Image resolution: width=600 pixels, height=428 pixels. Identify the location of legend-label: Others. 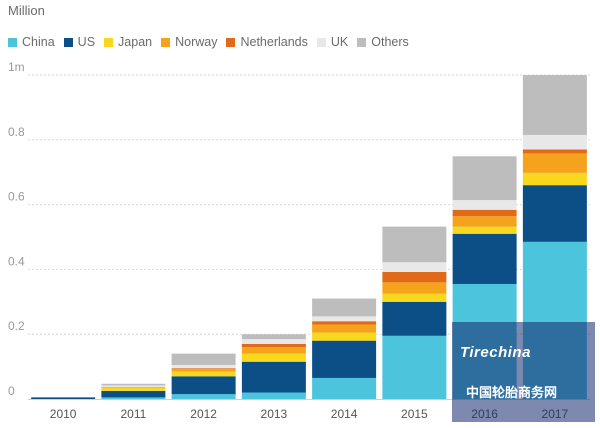
(390, 42).